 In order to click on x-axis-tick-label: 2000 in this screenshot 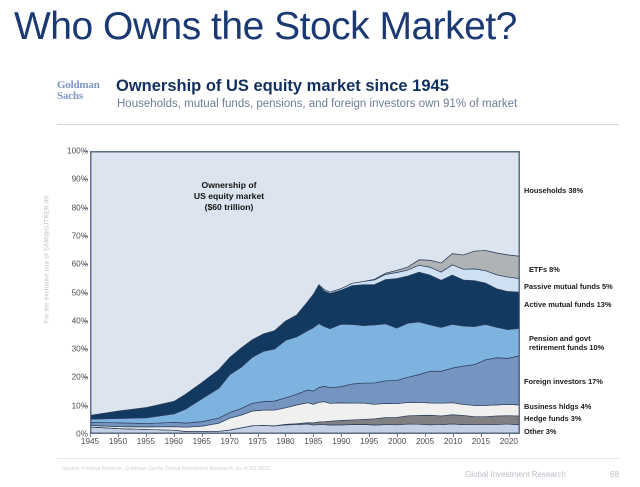, I will do `click(397, 441)`.